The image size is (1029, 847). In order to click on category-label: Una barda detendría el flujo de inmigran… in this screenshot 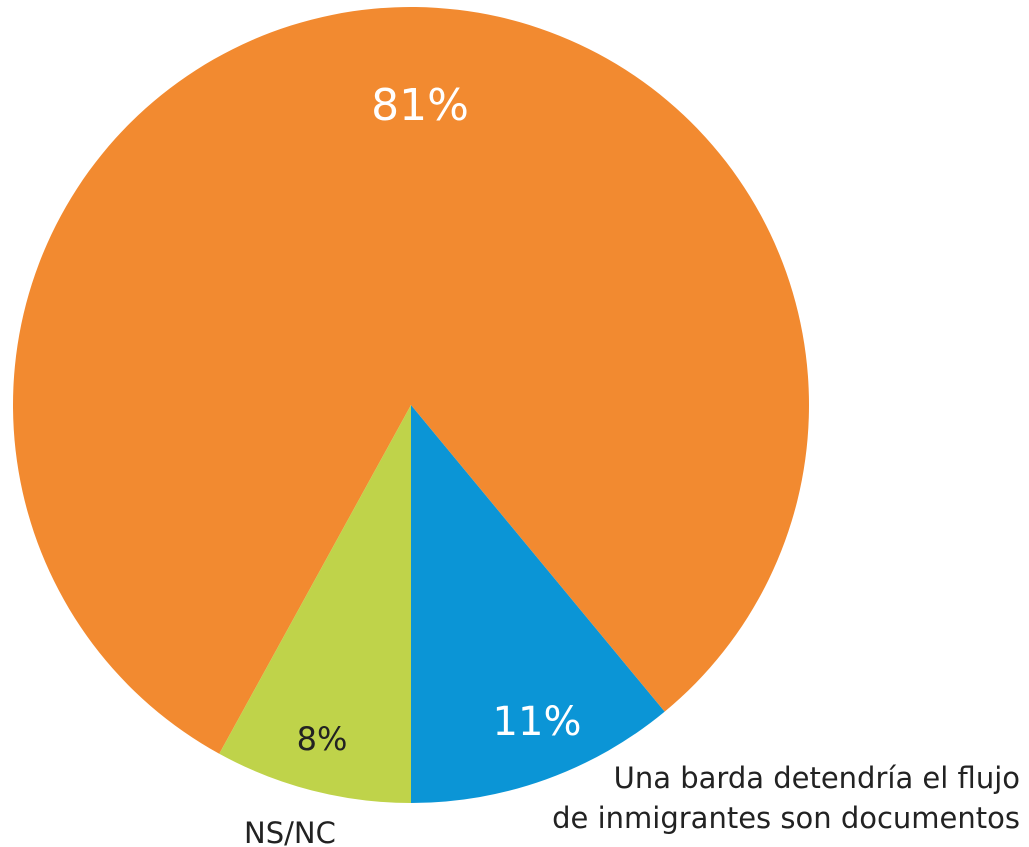, I will do `click(786, 798)`.